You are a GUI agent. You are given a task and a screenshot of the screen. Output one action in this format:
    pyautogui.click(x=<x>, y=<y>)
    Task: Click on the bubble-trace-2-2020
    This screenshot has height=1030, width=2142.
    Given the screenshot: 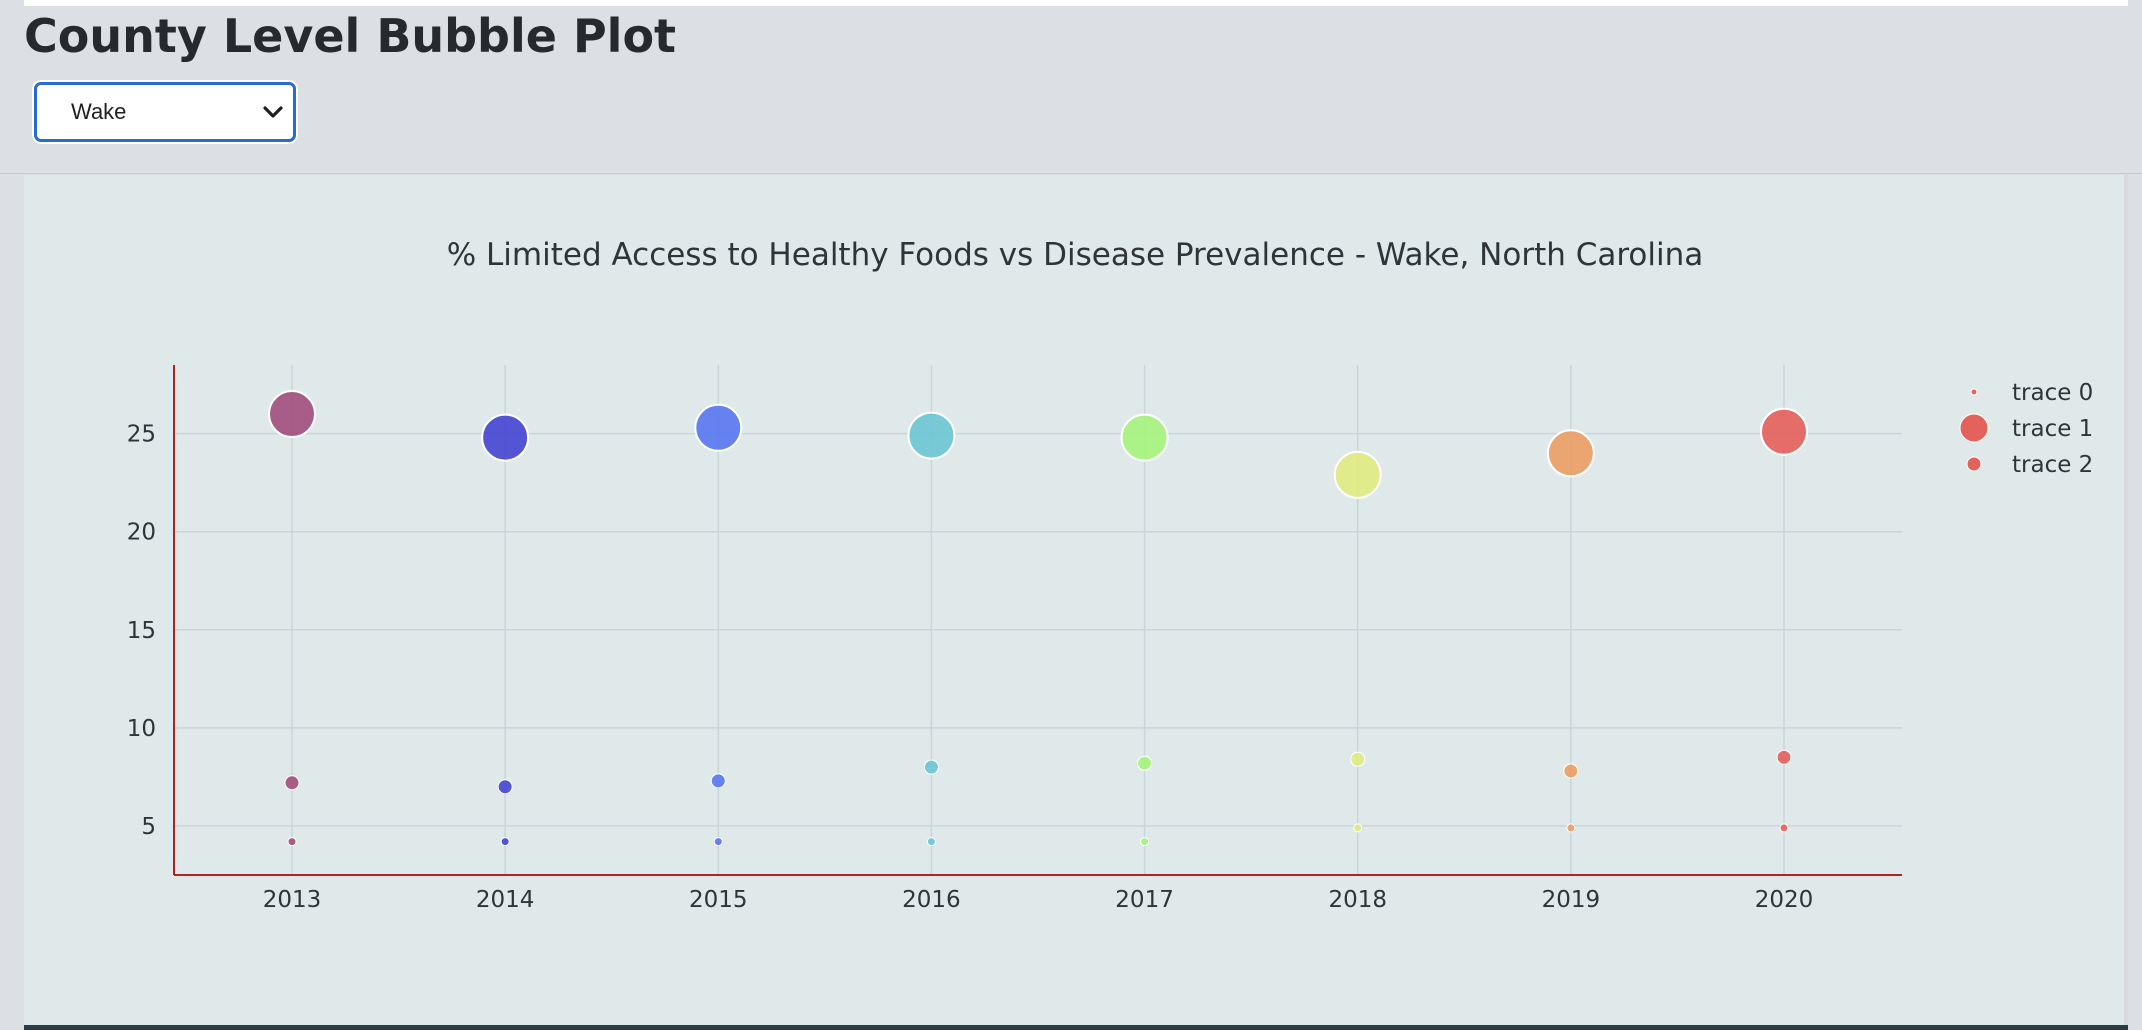 What is the action you would take?
    pyautogui.click(x=1784, y=757)
    